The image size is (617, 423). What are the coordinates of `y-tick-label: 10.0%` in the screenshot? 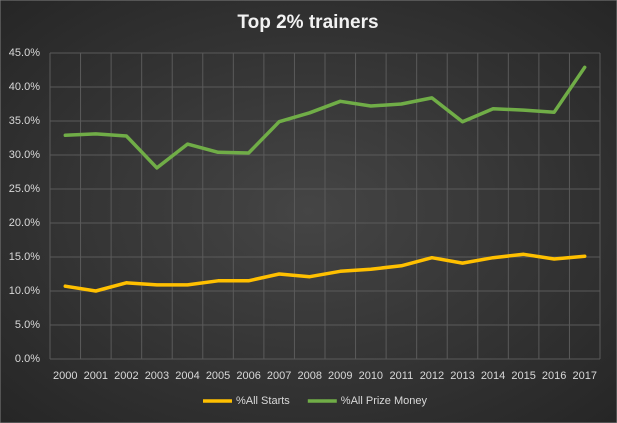 It's located at (24, 291).